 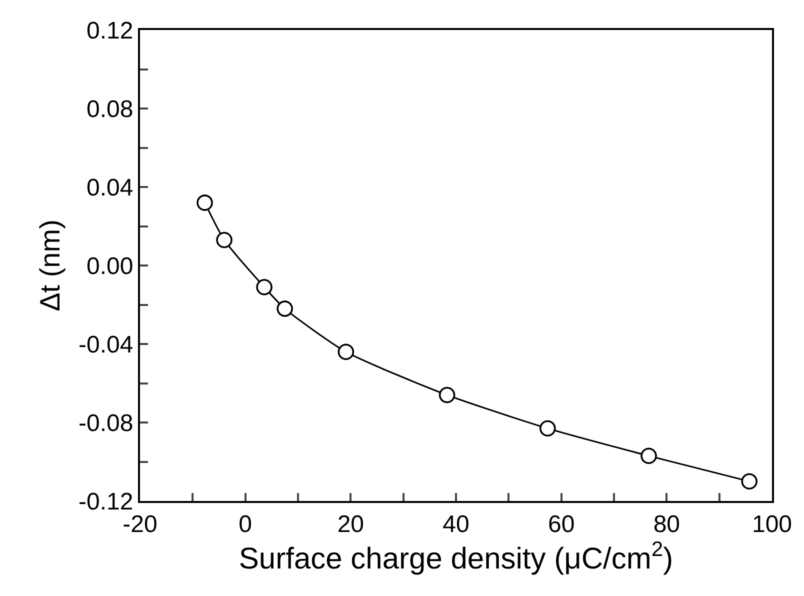 What do you see at coordinates (456, 524) in the screenshot?
I see `x-tick-label: 40` at bounding box center [456, 524].